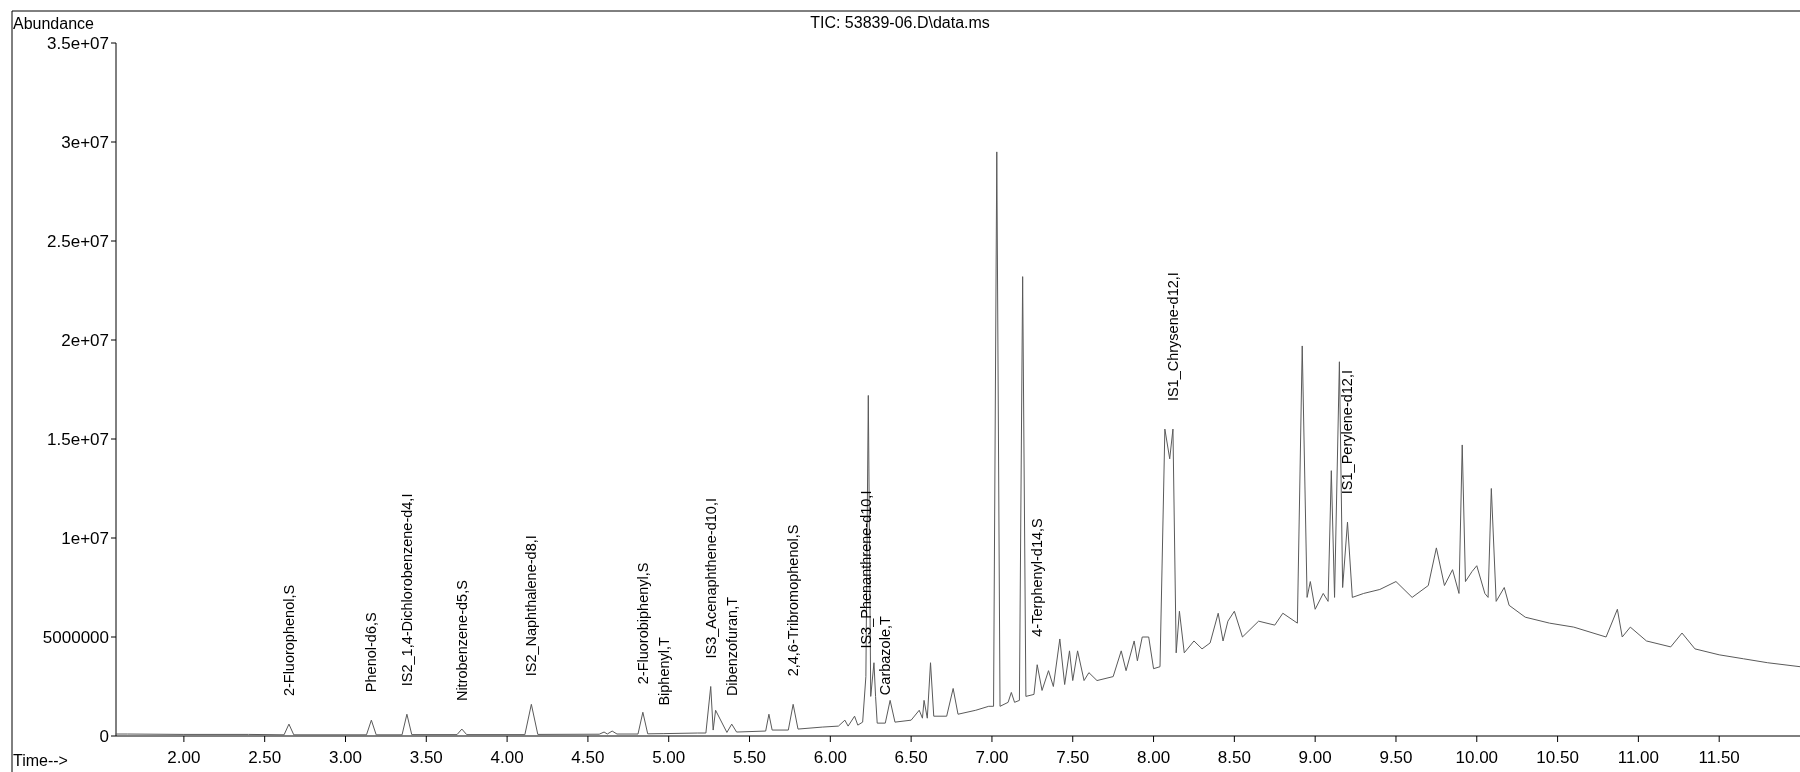 The height and width of the screenshot is (772, 1800). Describe the element at coordinates (406, 590) in the screenshot. I see `annotation: IS2_1,4-Dichlorobenzene-d4,I` at that location.